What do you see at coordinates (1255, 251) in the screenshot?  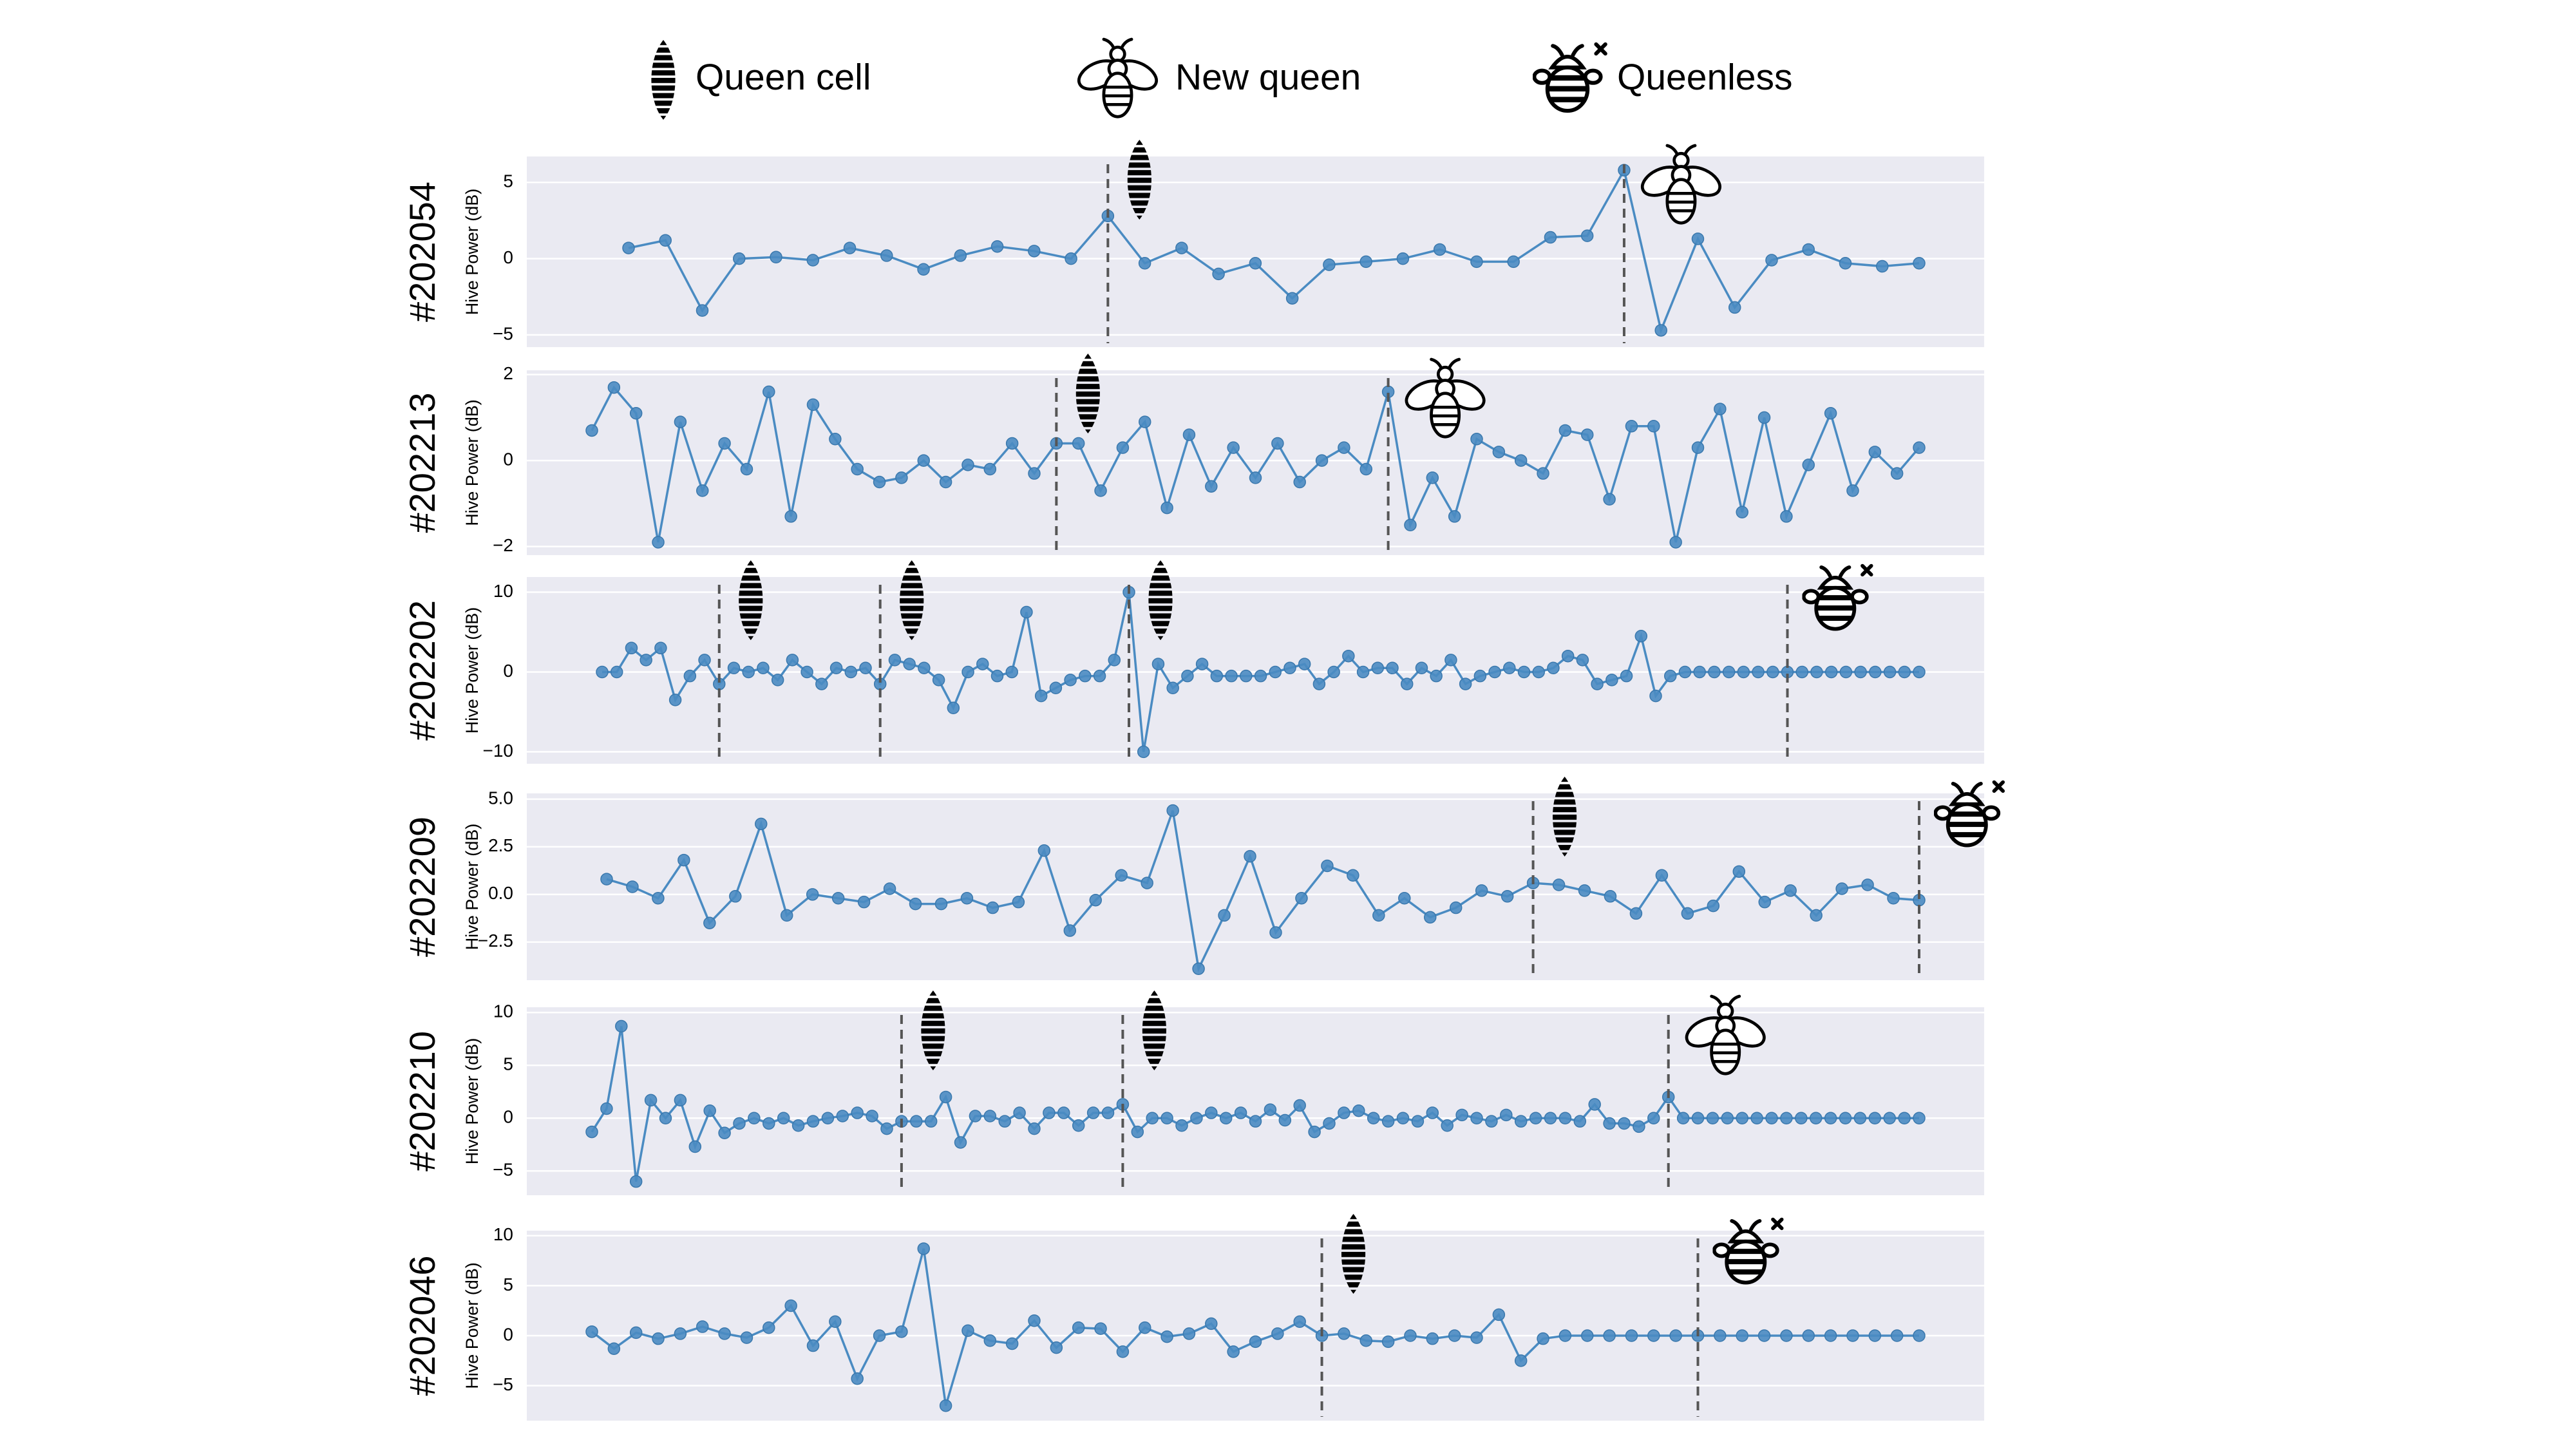 I see `plot-area` at bounding box center [1255, 251].